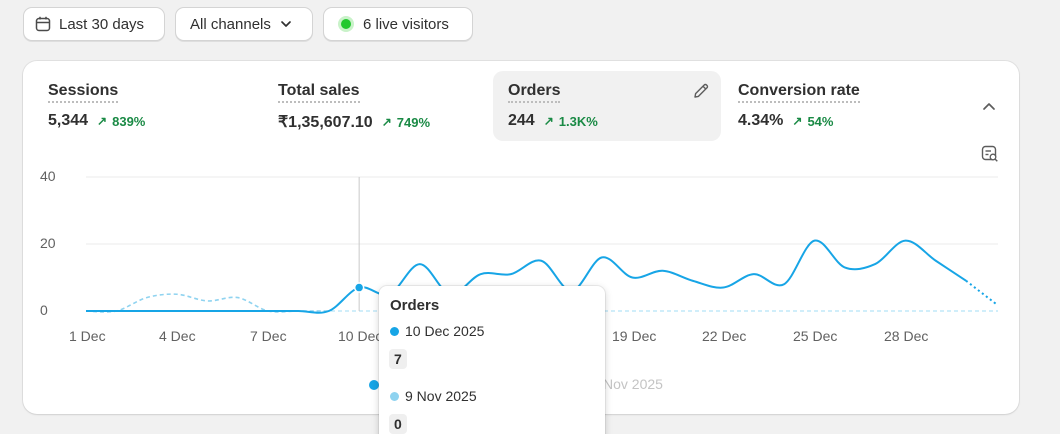 This screenshot has height=434, width=1060. Describe the element at coordinates (83, 92) in the screenshot. I see `metric-label: Sessions` at that location.